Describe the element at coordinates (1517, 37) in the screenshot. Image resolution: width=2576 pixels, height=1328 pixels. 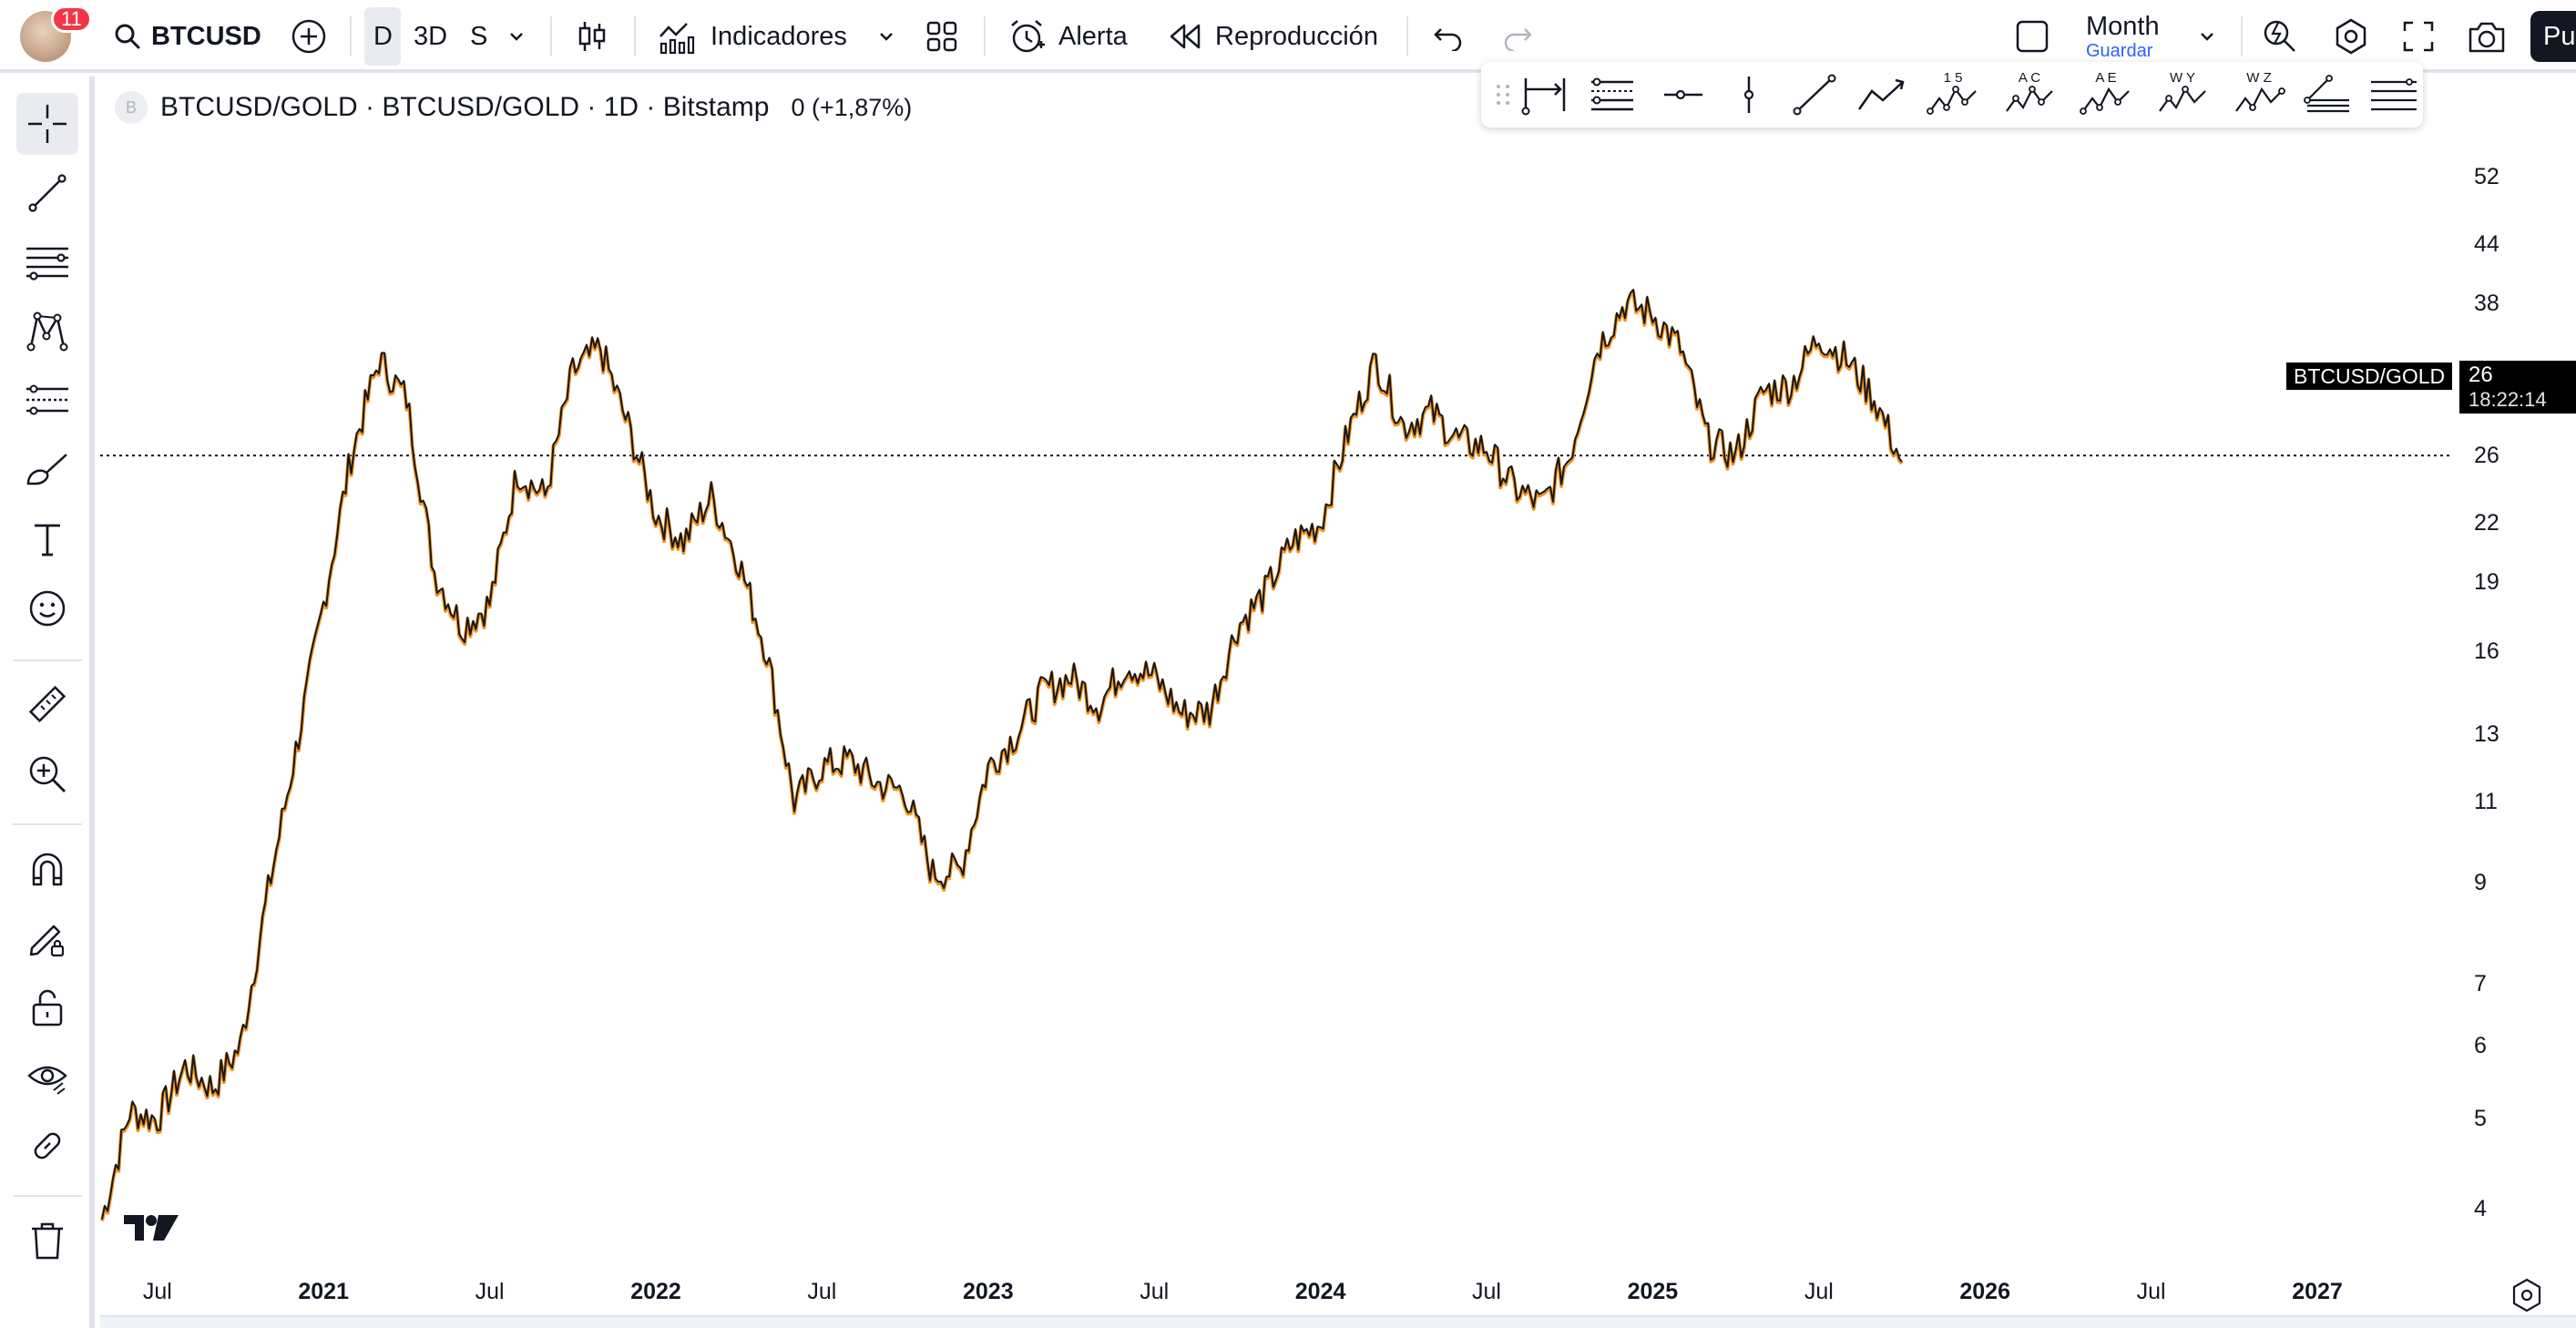
I see `redo-button` at that location.